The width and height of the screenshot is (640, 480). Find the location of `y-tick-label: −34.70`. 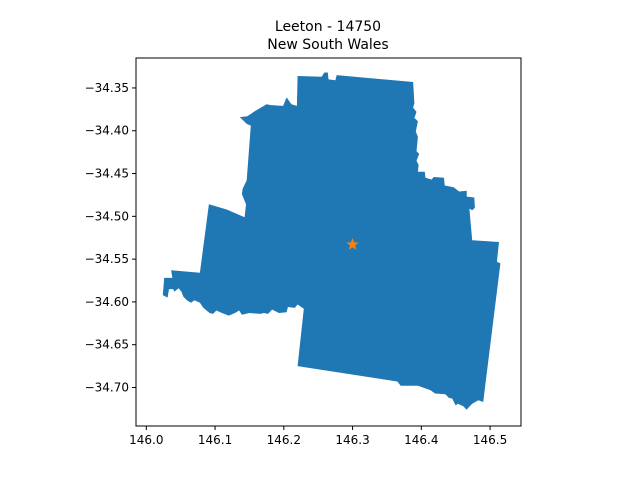

y-tick-label: −34.70 is located at coordinates (107, 387).